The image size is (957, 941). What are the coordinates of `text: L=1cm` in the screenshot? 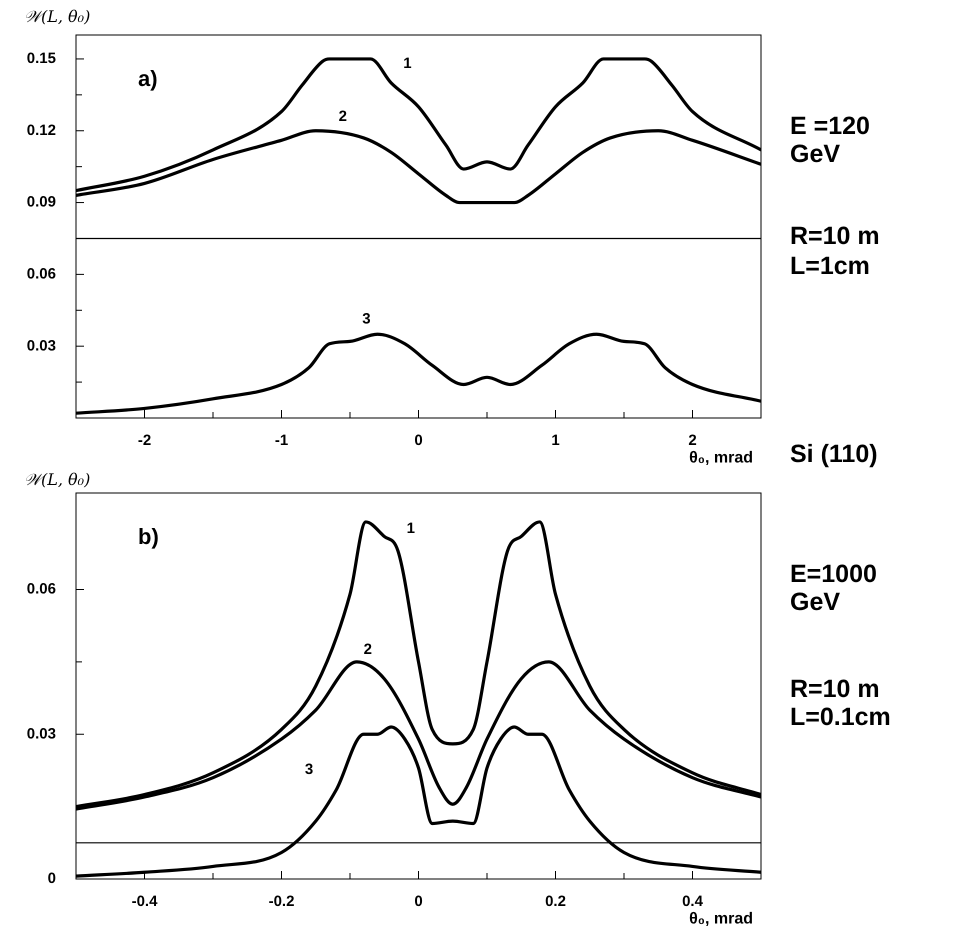 It's located at (830, 266).